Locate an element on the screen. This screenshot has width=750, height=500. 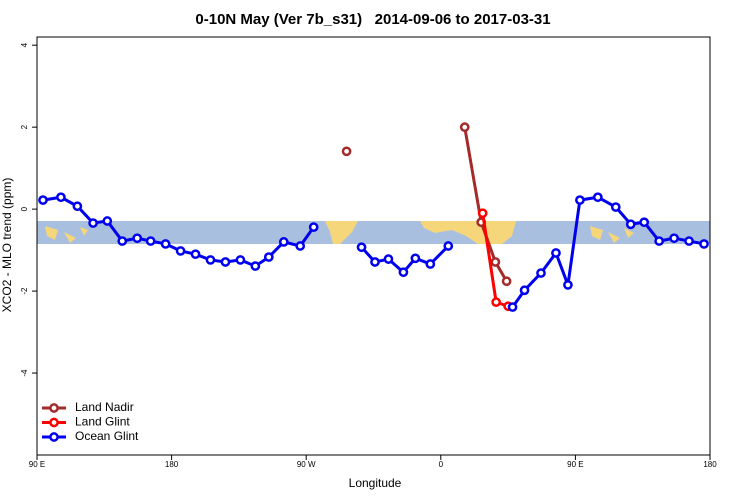
y-tick-label: 2 is located at coordinates (24, 126).